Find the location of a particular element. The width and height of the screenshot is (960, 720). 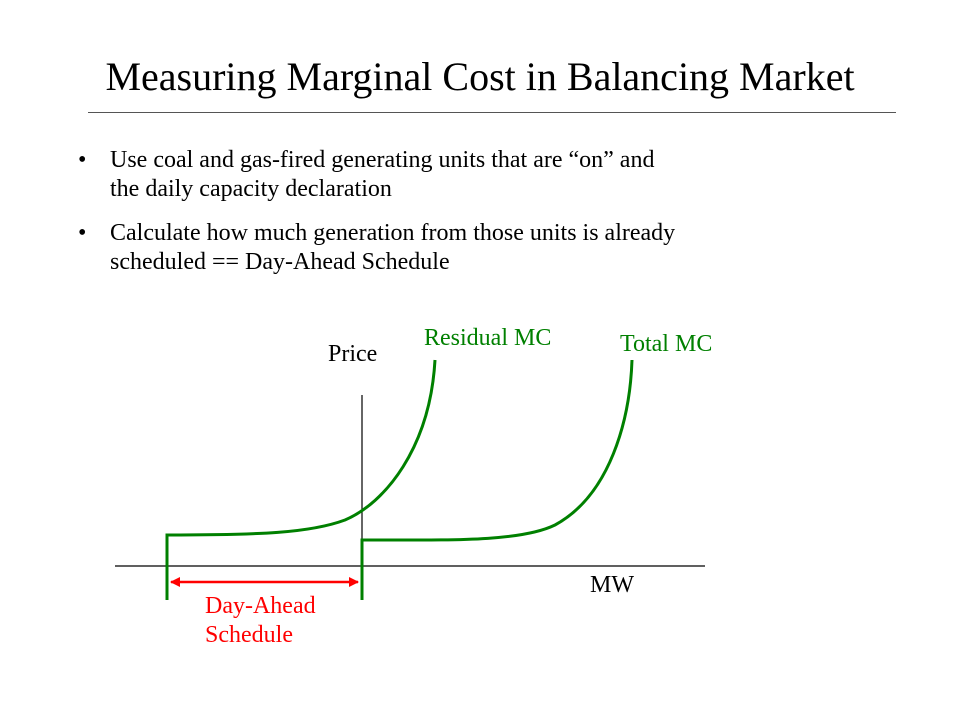

bullet-line: scheduled == Day-Ahead Schedule is located at coordinates (280, 262).